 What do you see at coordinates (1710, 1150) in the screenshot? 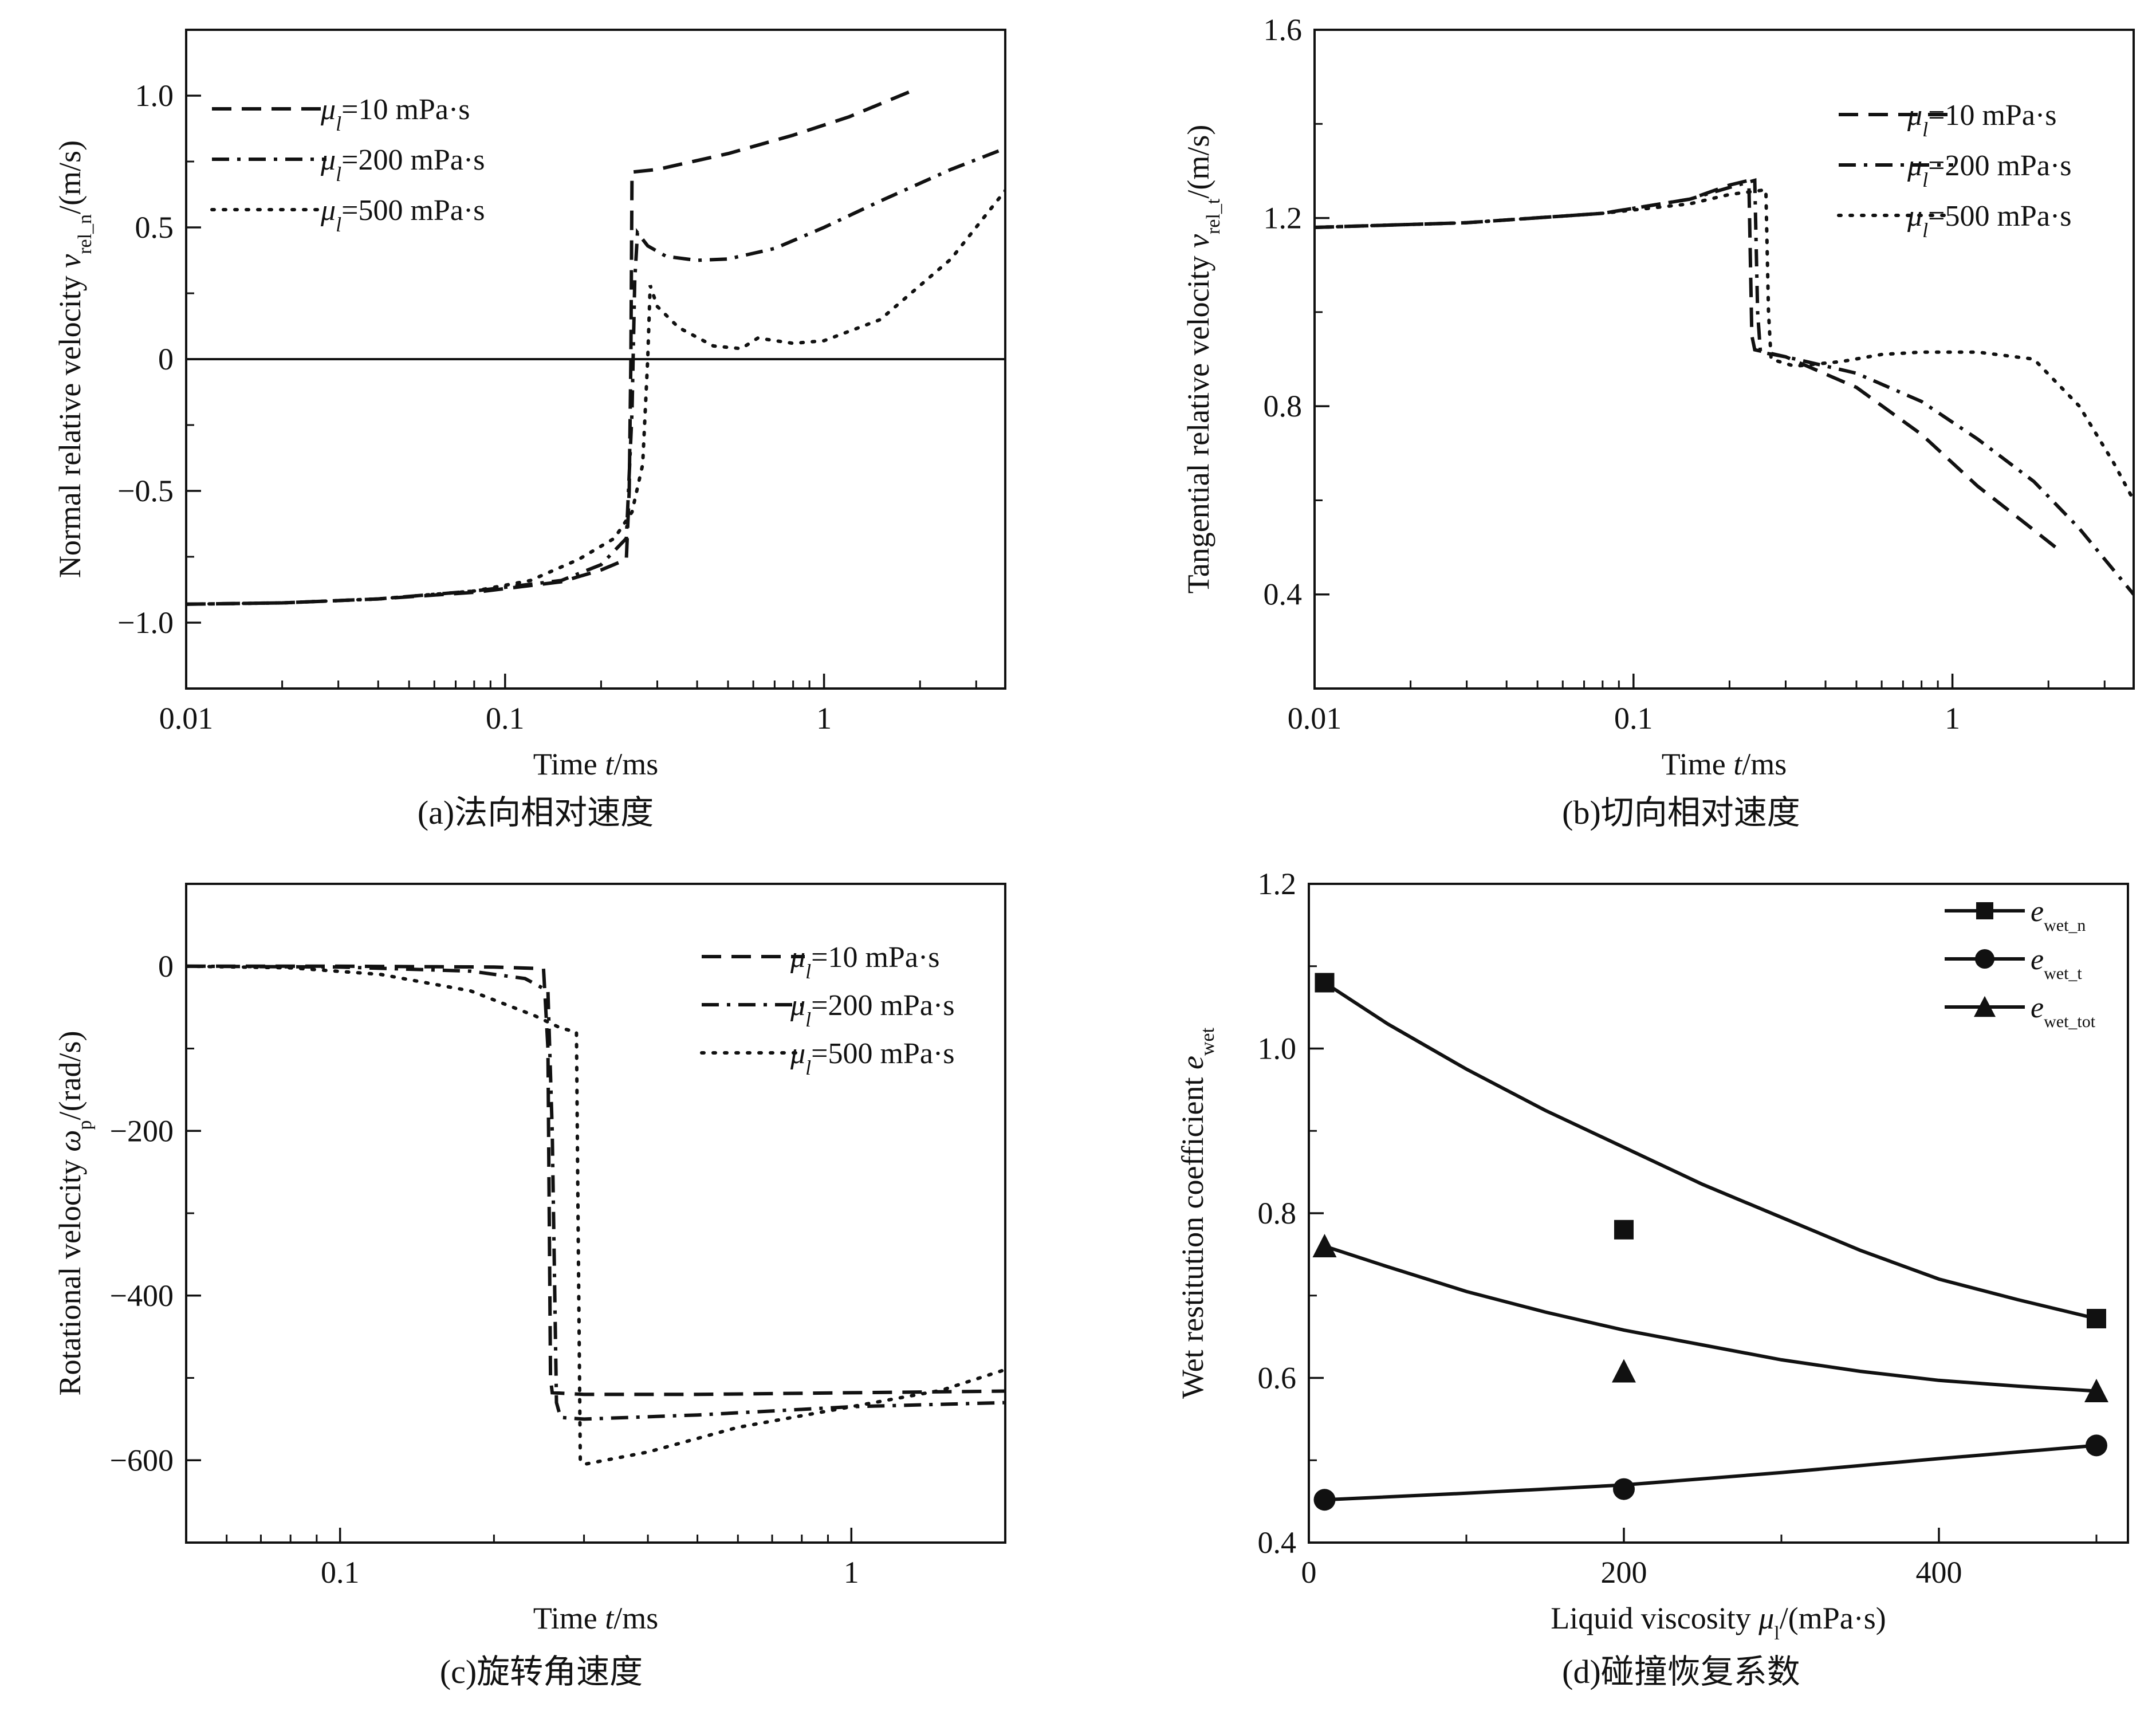
I see `series-line-e_wet_n` at bounding box center [1710, 1150].